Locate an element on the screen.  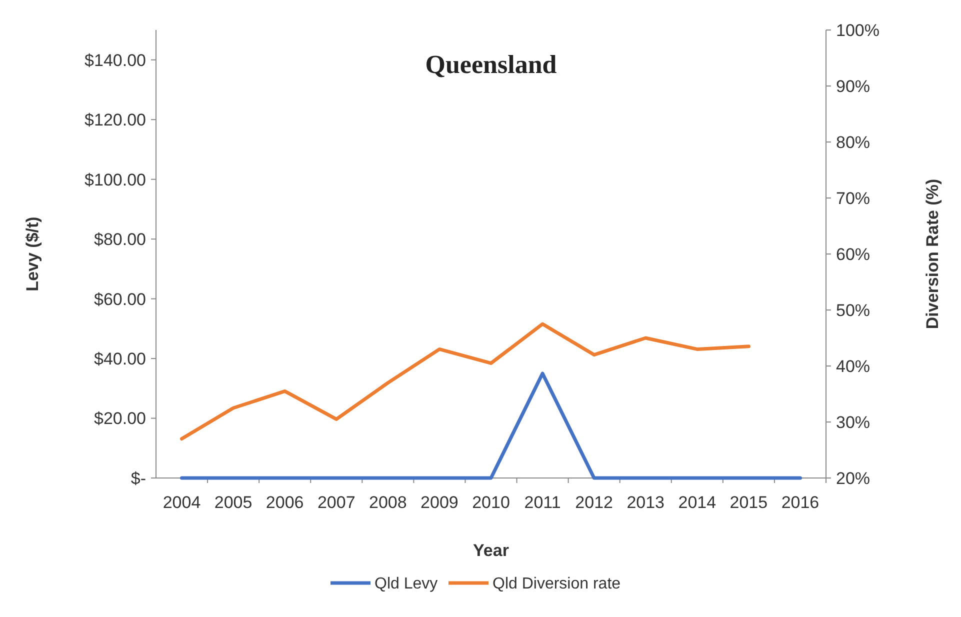
y-tick-label: $100.00 is located at coordinates (115, 180).